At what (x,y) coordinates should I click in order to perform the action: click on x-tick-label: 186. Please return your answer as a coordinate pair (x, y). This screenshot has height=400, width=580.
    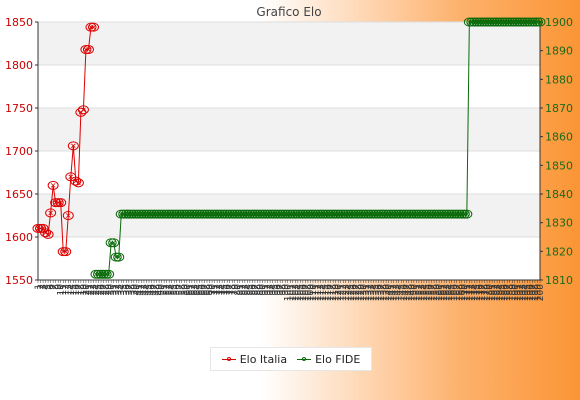
    Looking at the image, I should click on (506, 292).